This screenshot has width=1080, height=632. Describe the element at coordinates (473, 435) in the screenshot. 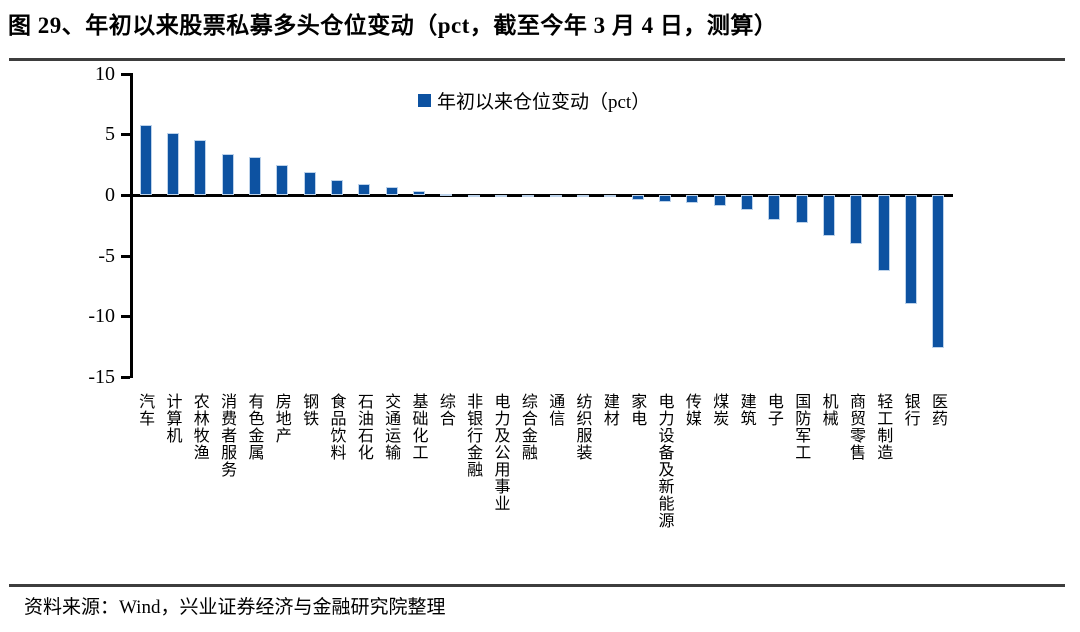

I see `category-label: 非银行金融` at that location.